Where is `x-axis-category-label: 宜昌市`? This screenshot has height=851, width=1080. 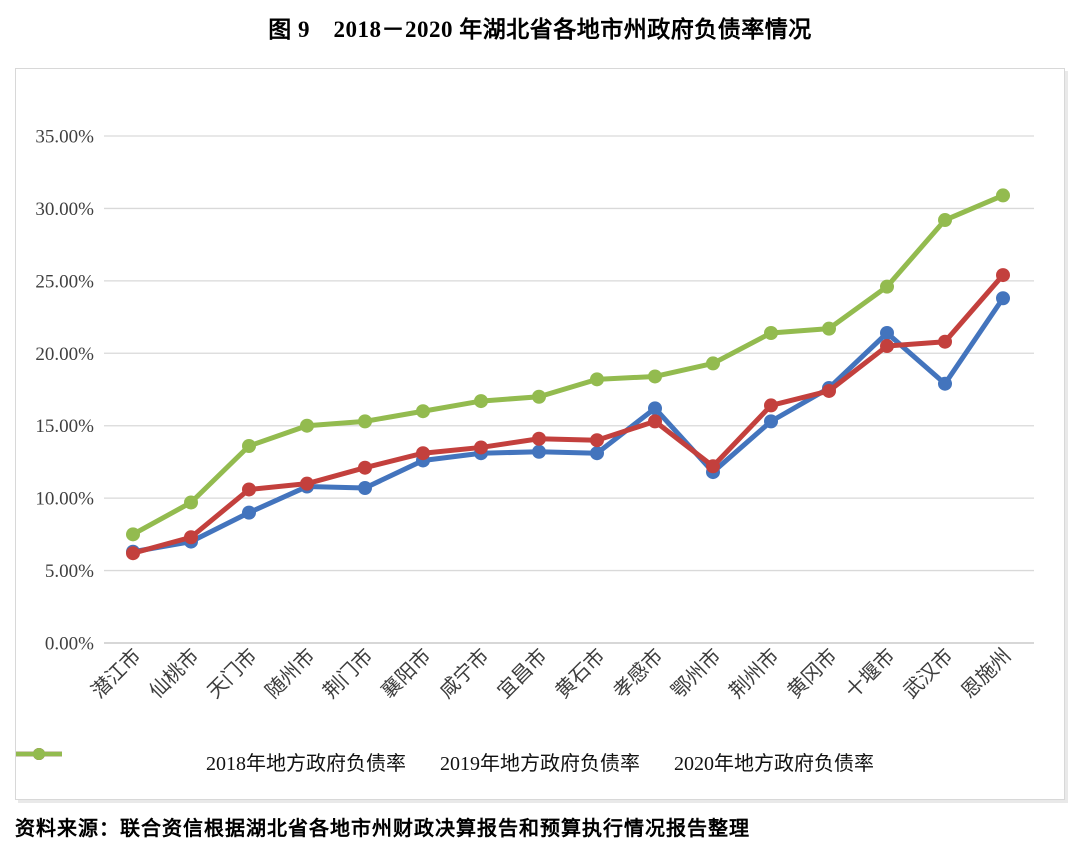
x-axis-category-label: 宜昌市 is located at coordinates (522, 673).